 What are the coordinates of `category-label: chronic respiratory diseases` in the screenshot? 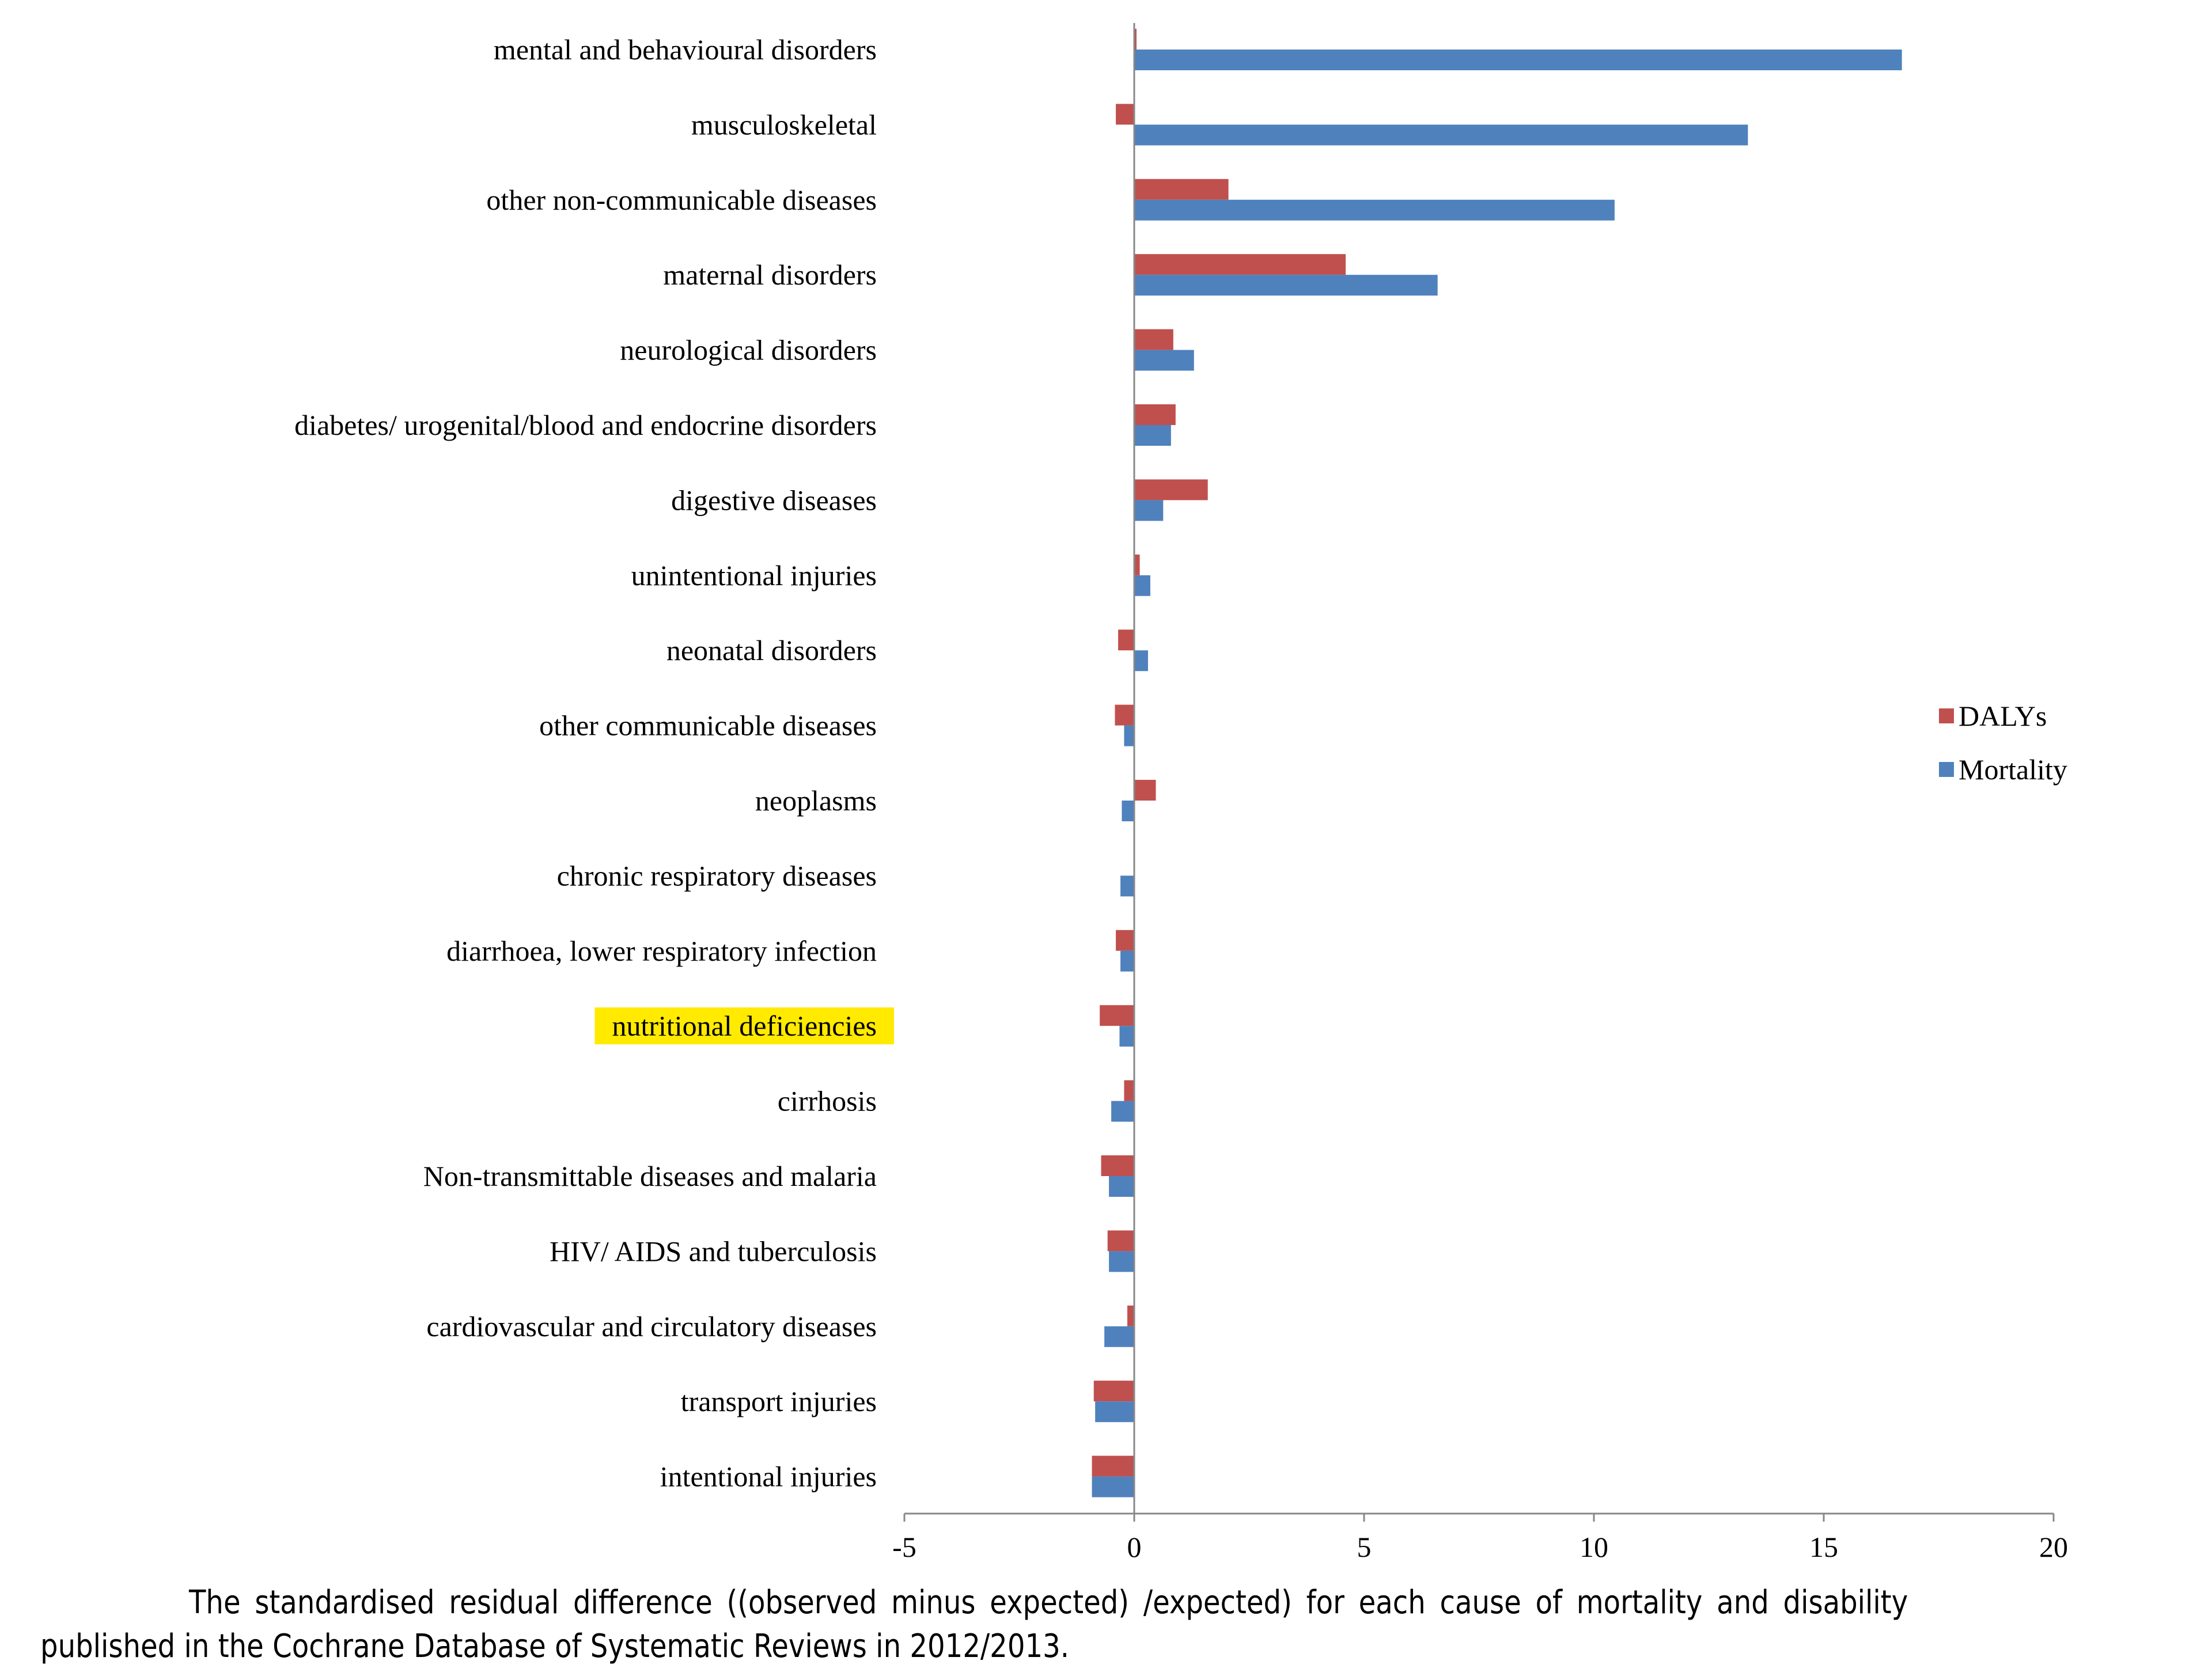 It's located at (717, 875).